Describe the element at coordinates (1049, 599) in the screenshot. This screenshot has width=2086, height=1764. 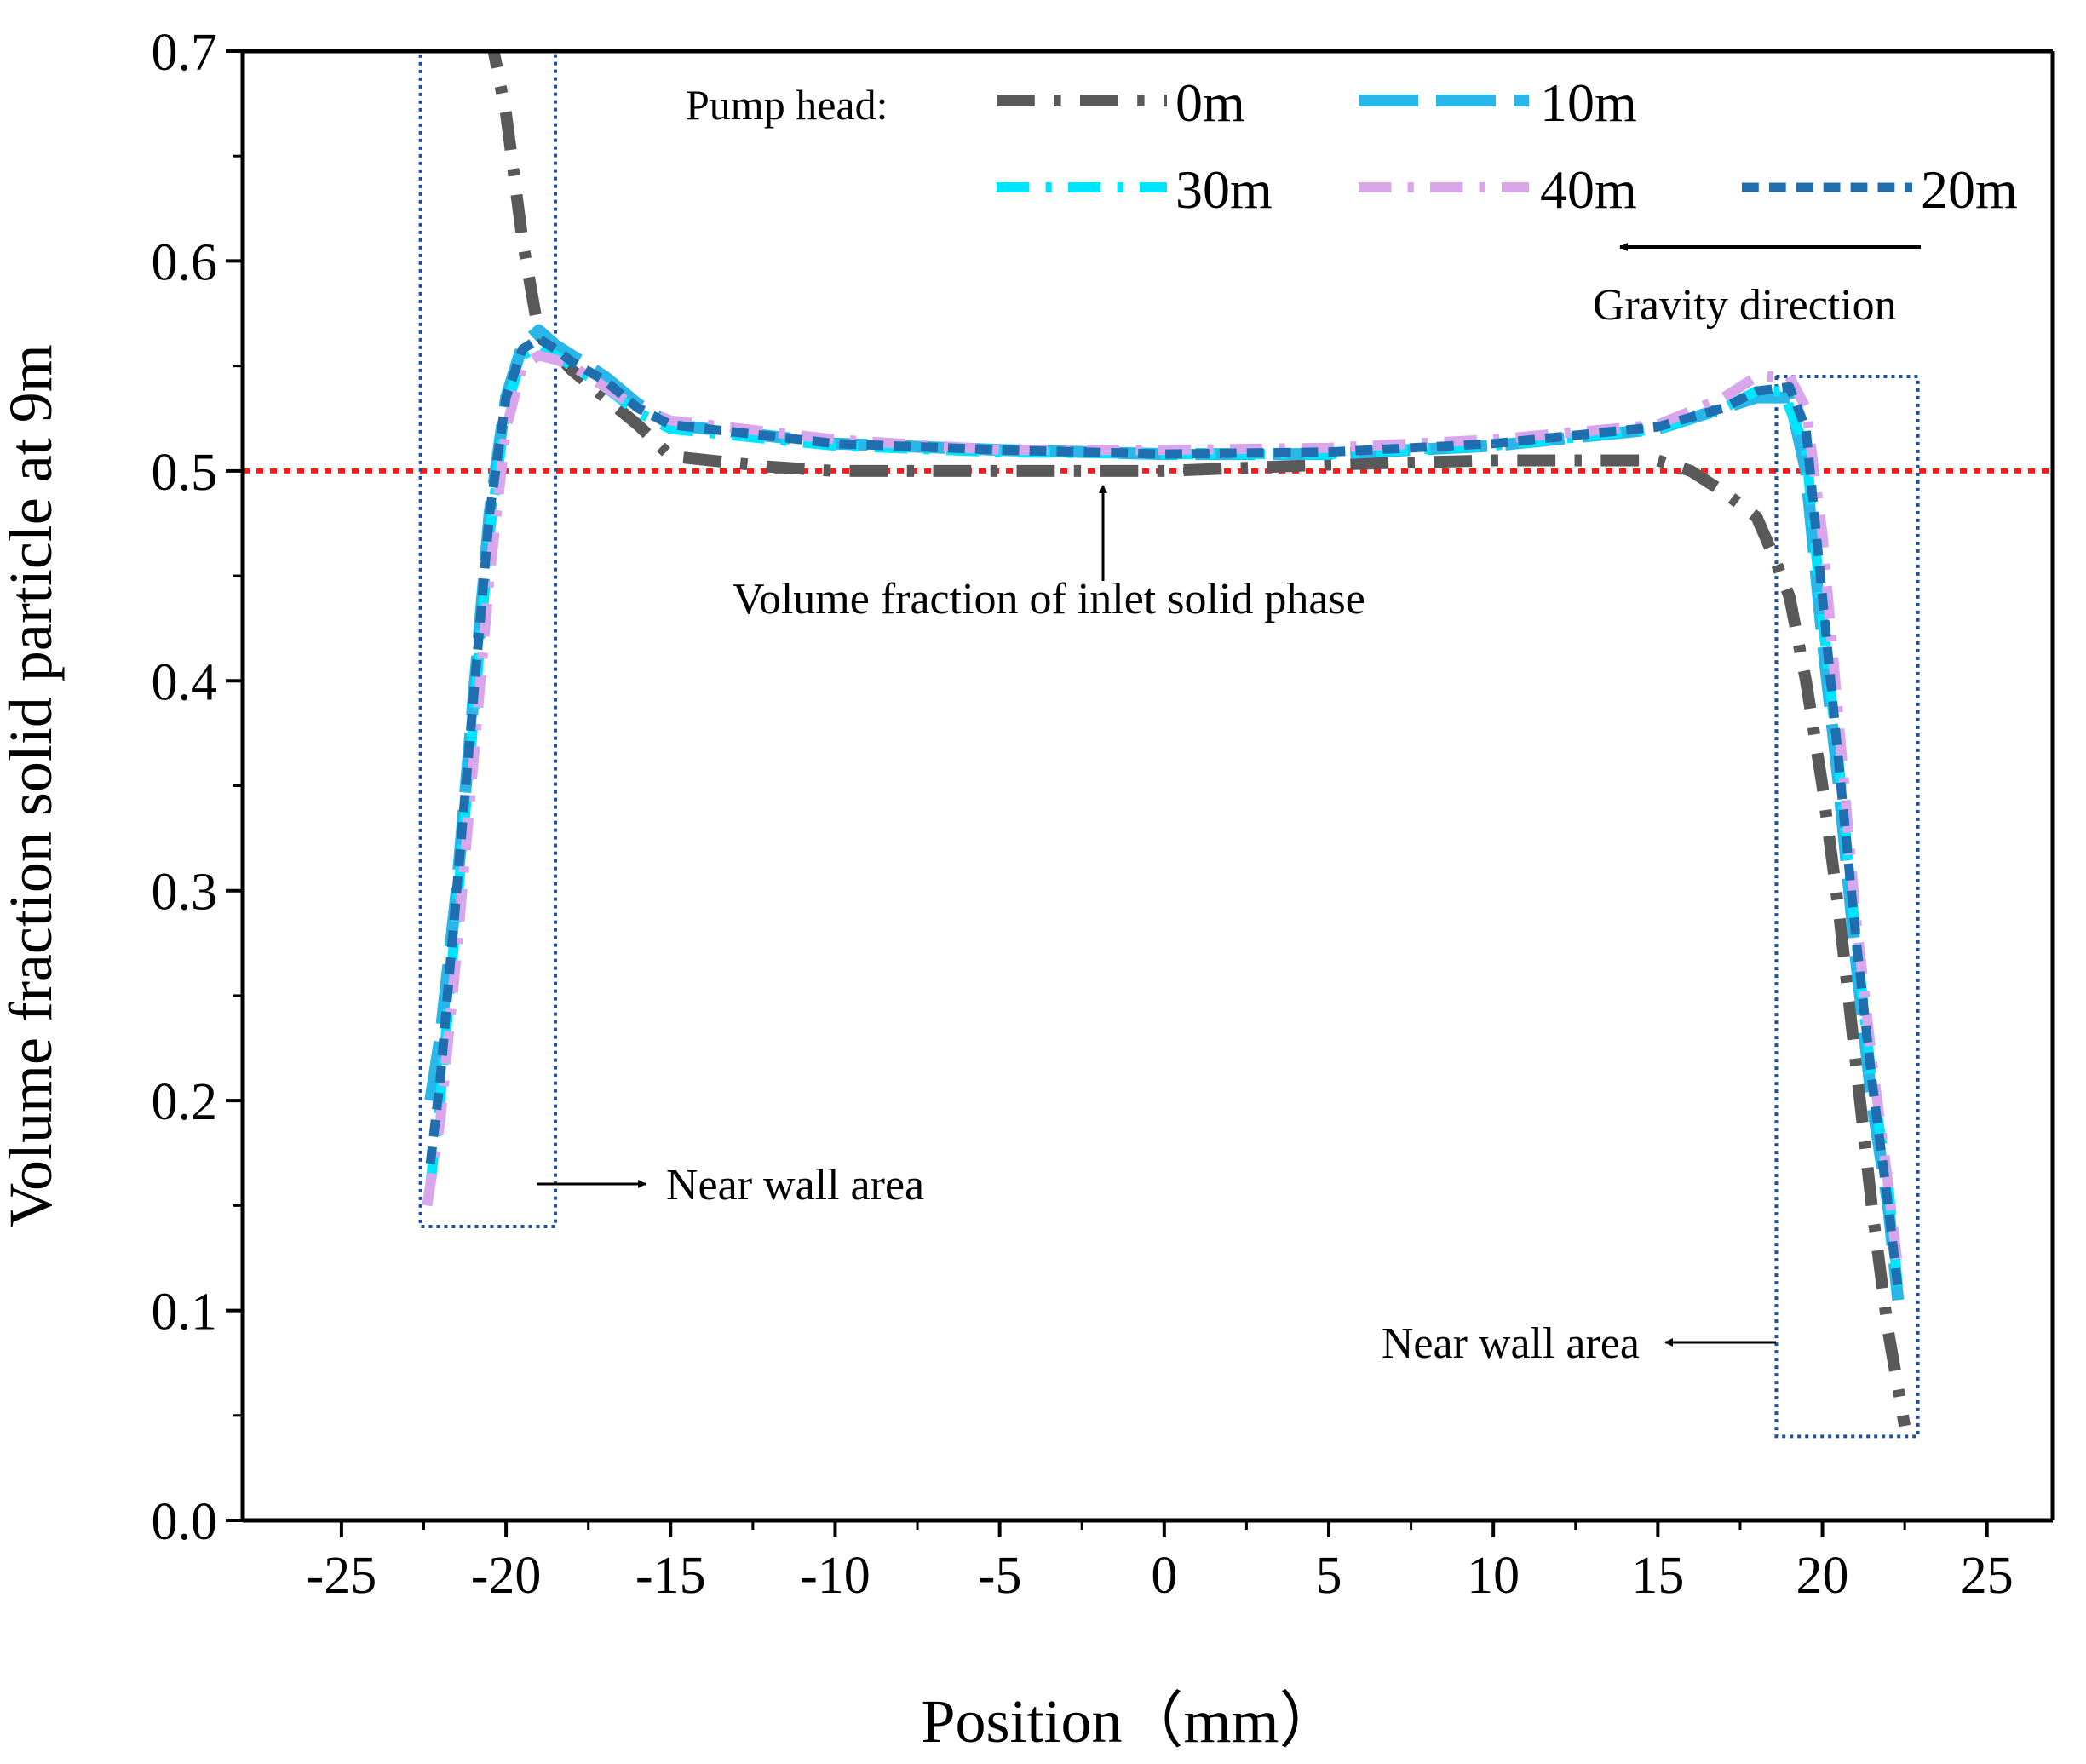
I see `reference-line-label: Volume fraction of inlet solid phase` at that location.